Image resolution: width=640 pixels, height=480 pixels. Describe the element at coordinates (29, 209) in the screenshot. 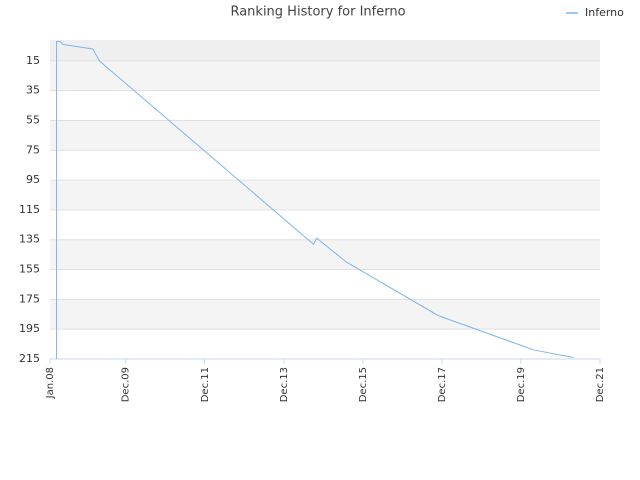

I see `y-tick-label: 115` at that location.